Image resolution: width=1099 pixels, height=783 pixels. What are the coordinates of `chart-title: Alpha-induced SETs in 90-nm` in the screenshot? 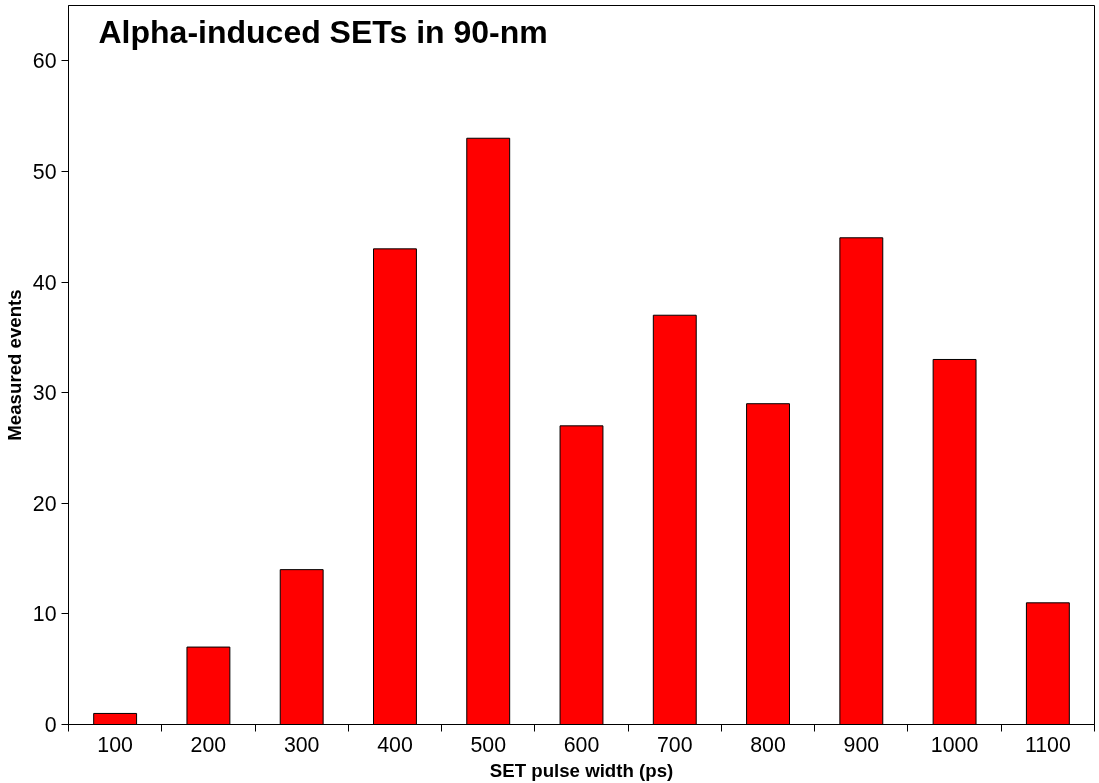 It's located at (323, 31).